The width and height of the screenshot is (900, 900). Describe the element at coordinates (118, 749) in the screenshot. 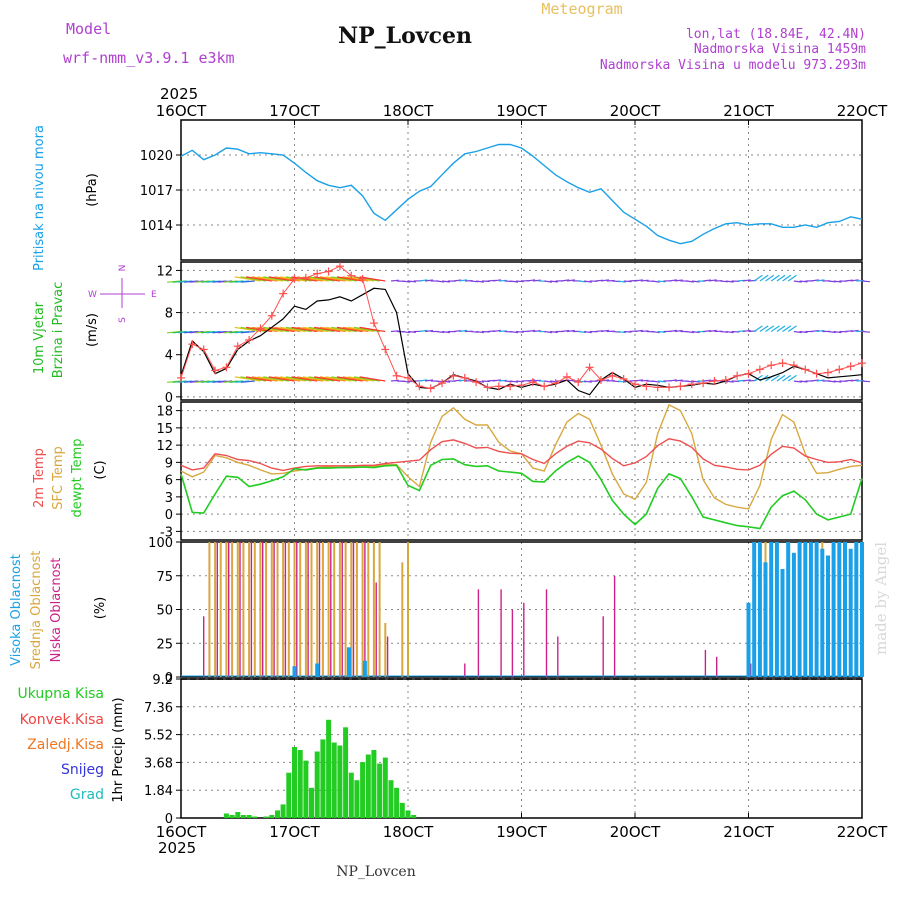

I see `precip-ylabel: 1hr Precip (mm)` at that location.